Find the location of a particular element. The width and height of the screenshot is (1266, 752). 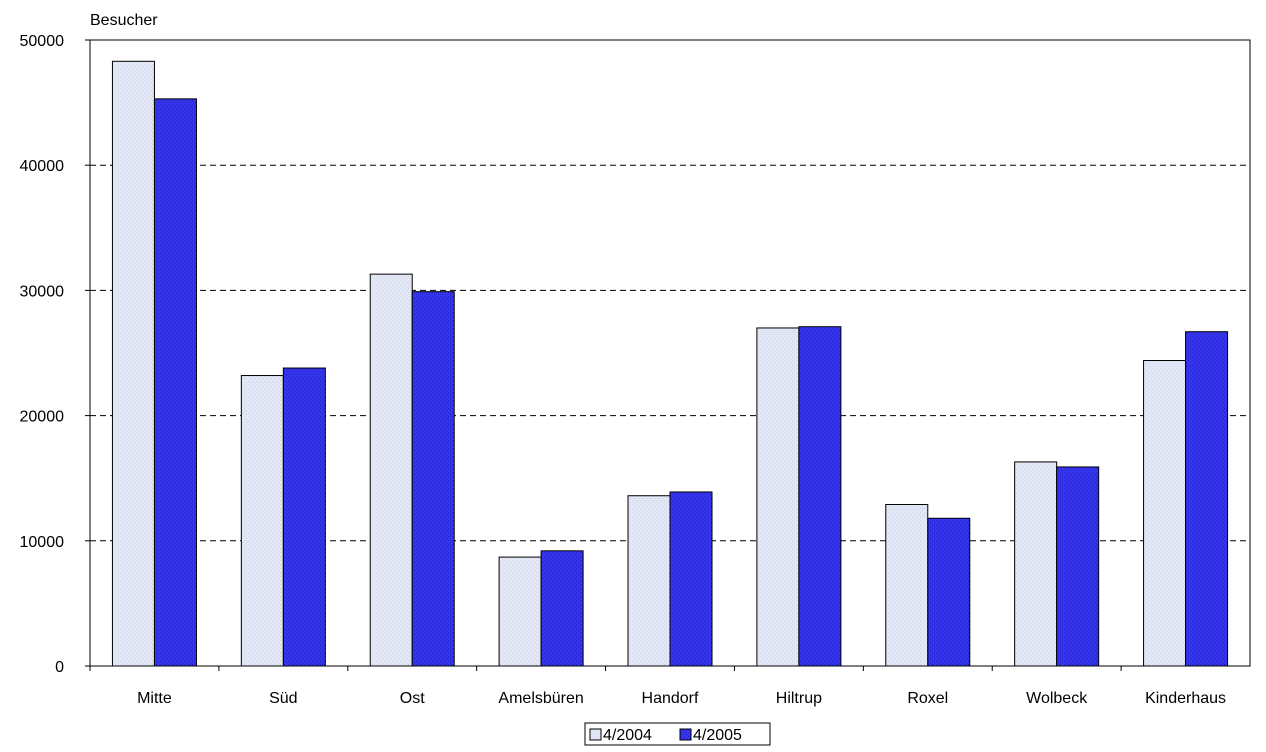

x-tick-label: Wolbeck is located at coordinates (1057, 698).